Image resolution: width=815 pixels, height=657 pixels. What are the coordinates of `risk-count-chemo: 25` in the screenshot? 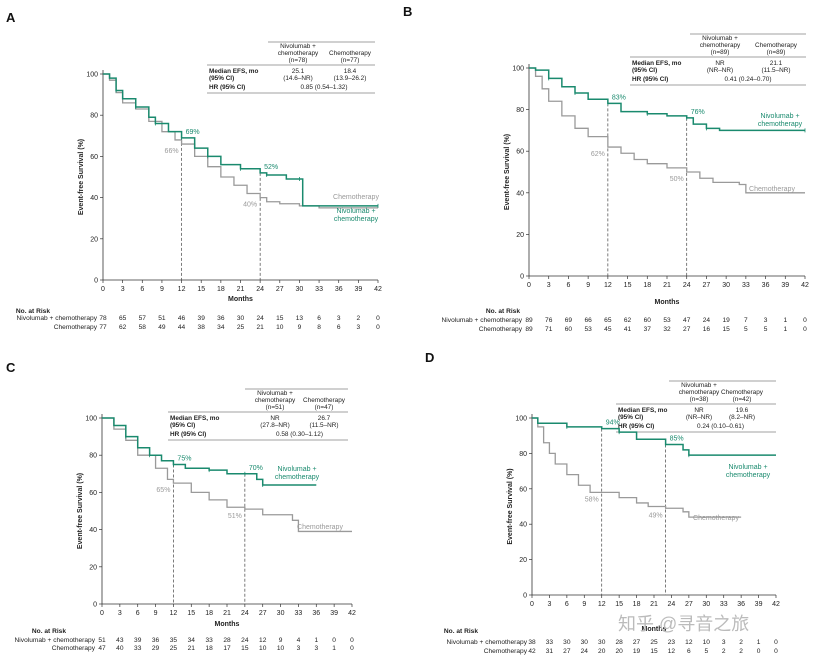 It's located at (174, 648).